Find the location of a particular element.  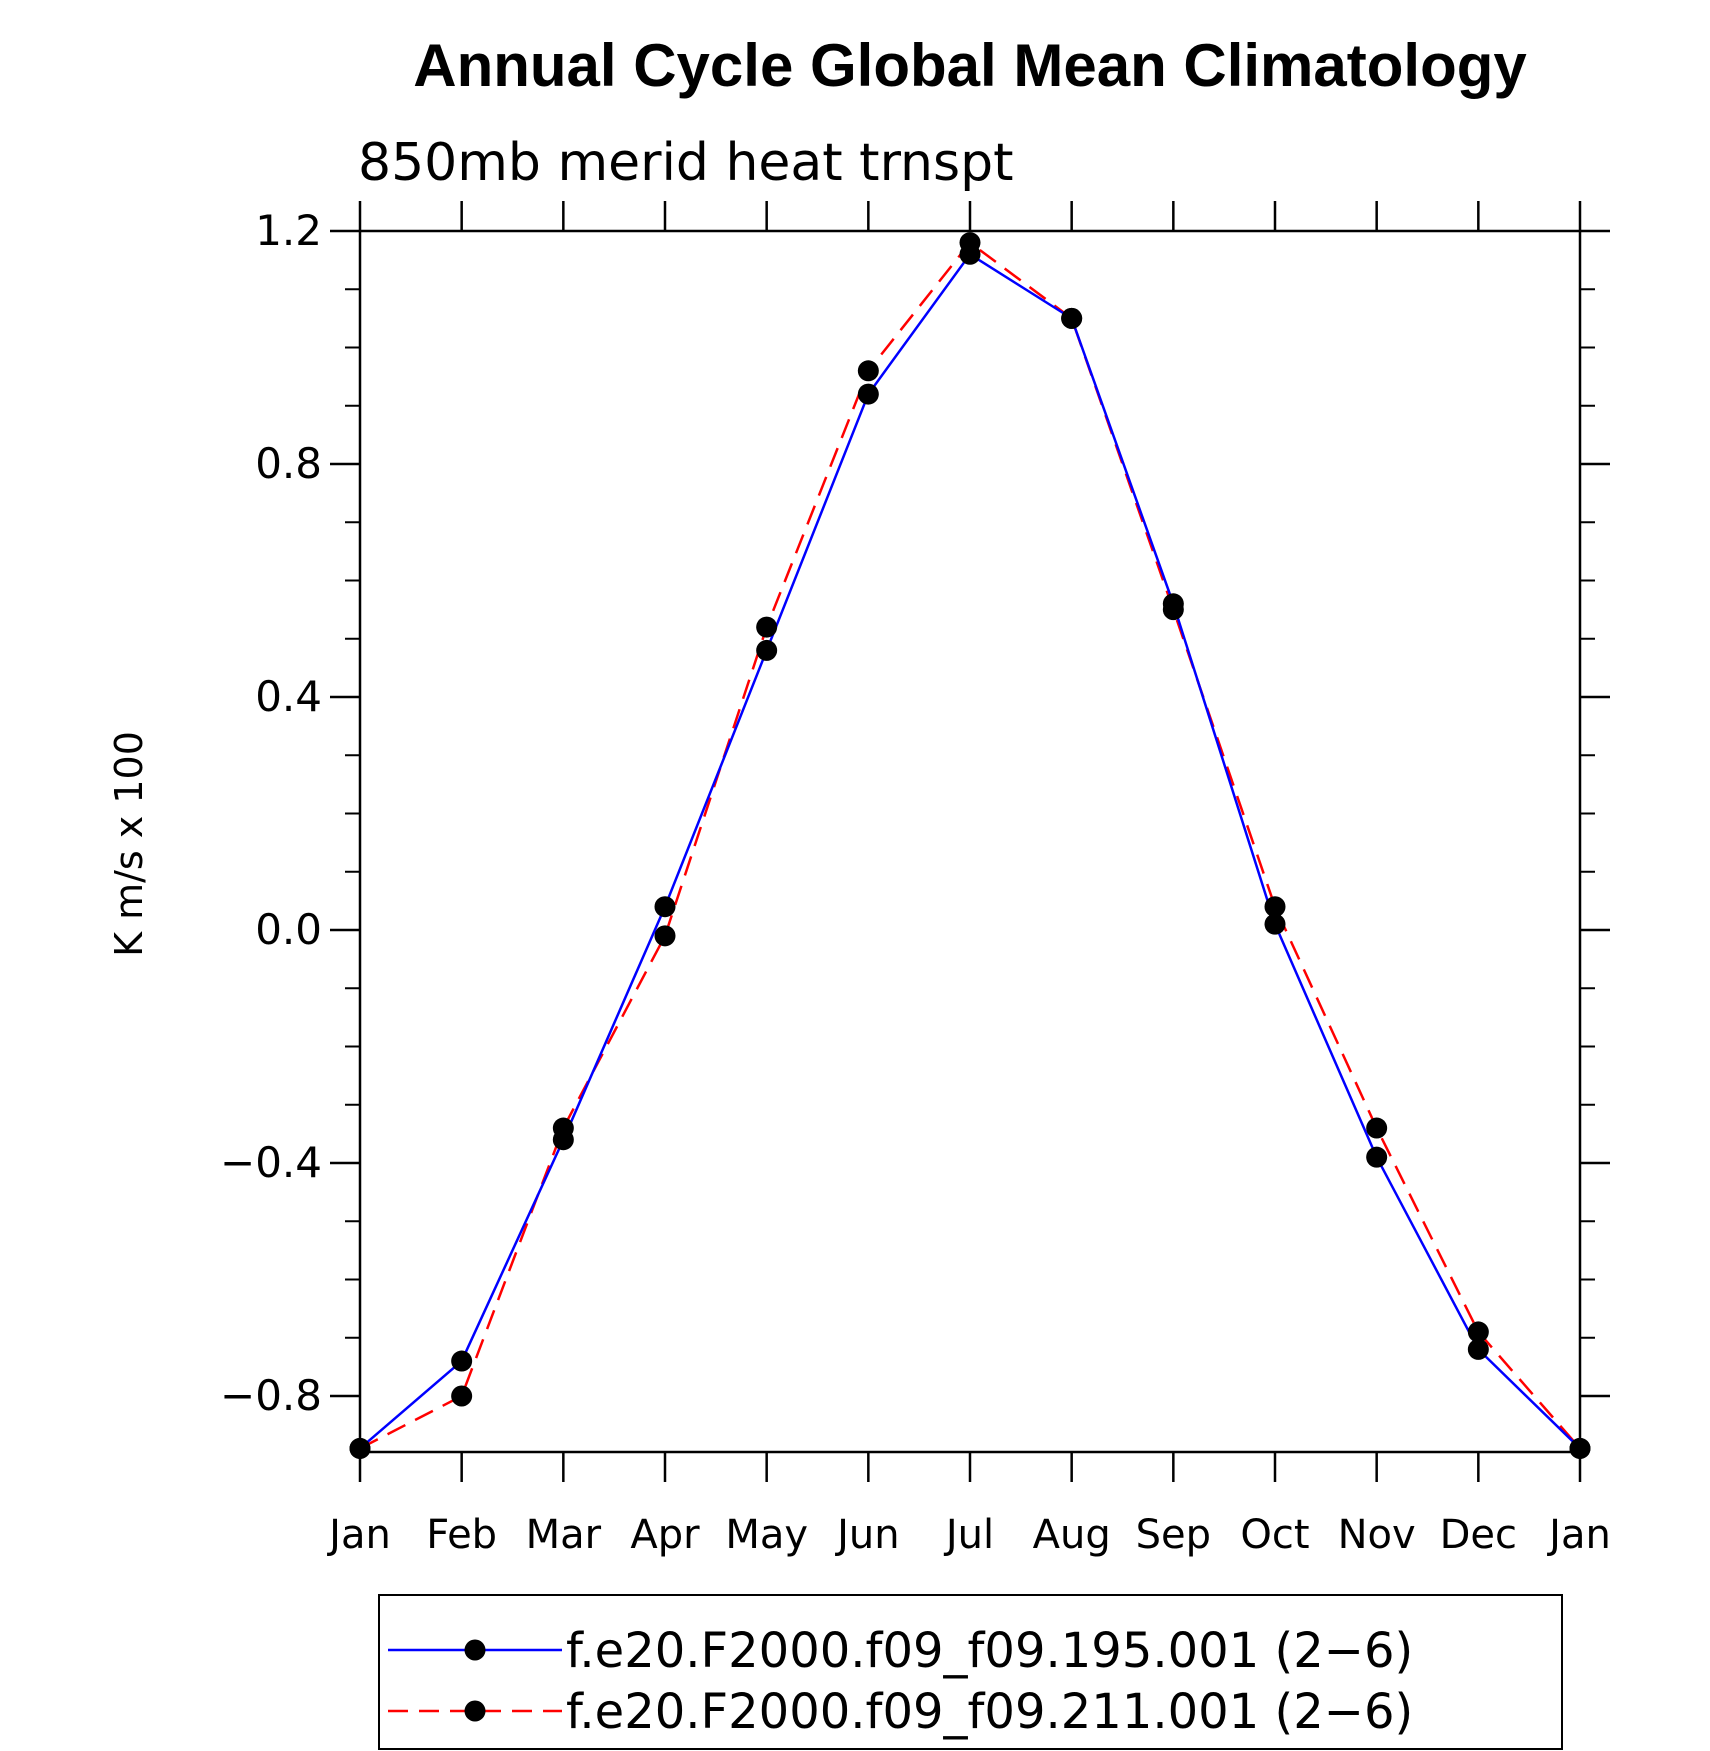

x-tick-label: Nov is located at coordinates (1377, 1535).